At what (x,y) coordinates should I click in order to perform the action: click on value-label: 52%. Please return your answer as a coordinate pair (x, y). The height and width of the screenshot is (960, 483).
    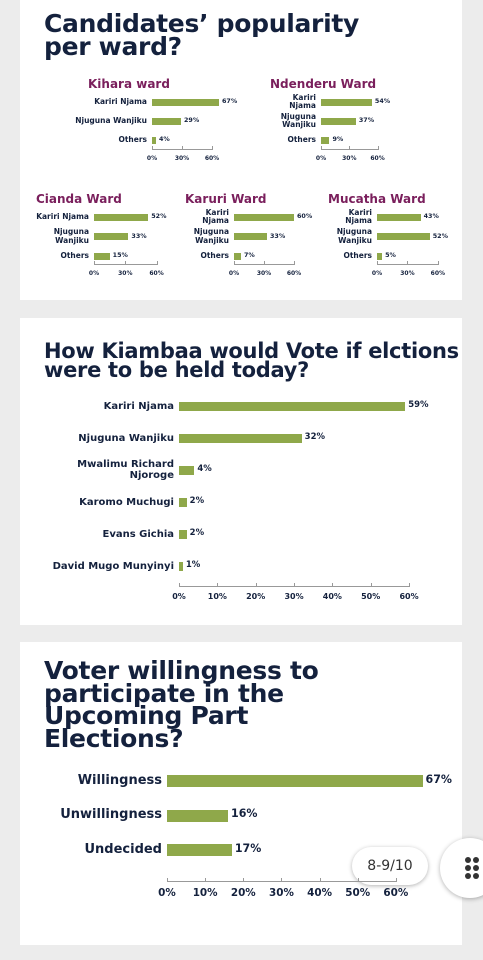
    Looking at the image, I should click on (159, 216).